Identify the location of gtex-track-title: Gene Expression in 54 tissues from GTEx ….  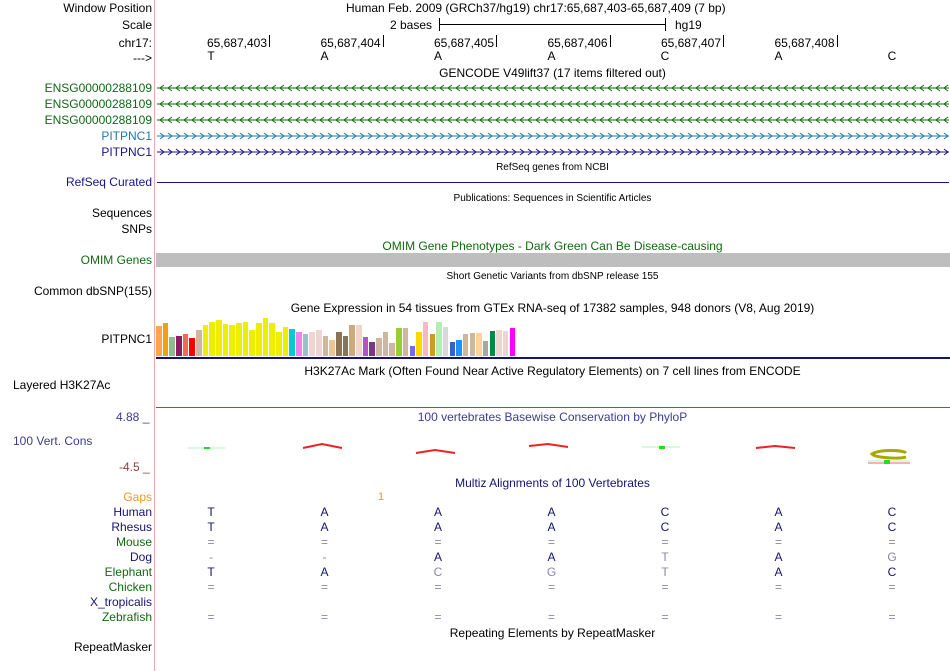
(552, 308).